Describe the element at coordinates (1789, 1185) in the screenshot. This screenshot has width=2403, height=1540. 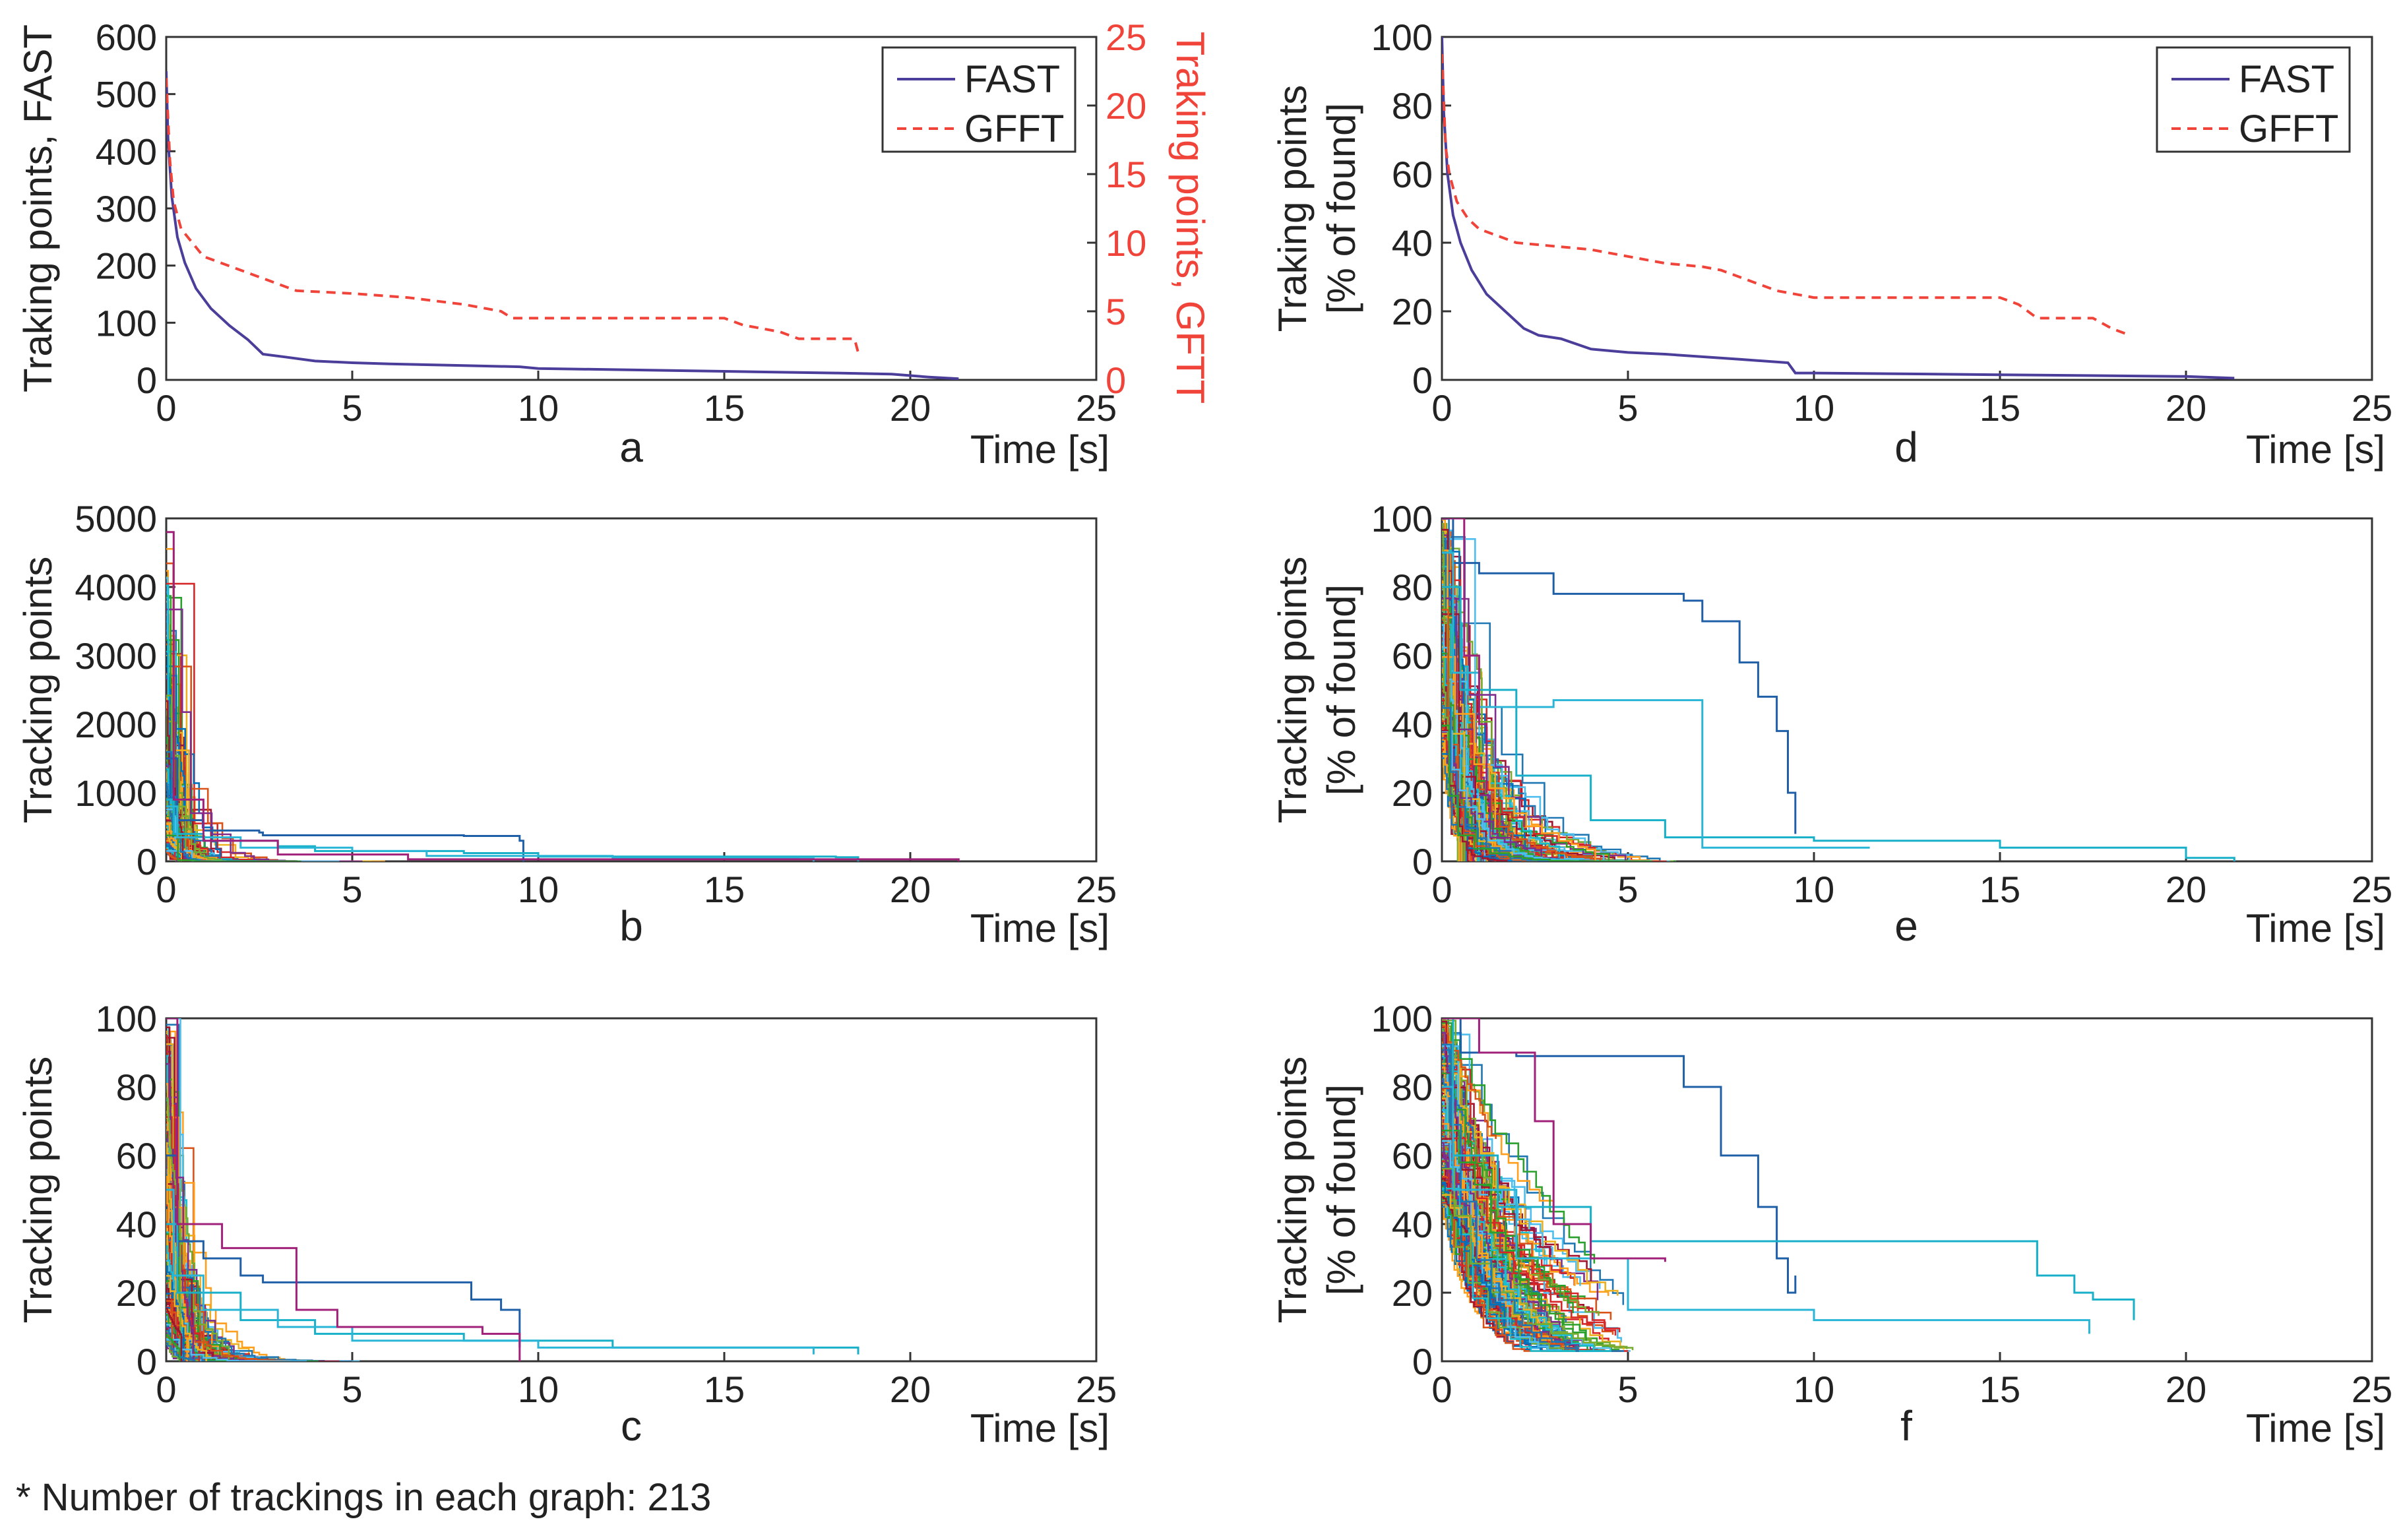
I see `series-group-f` at that location.